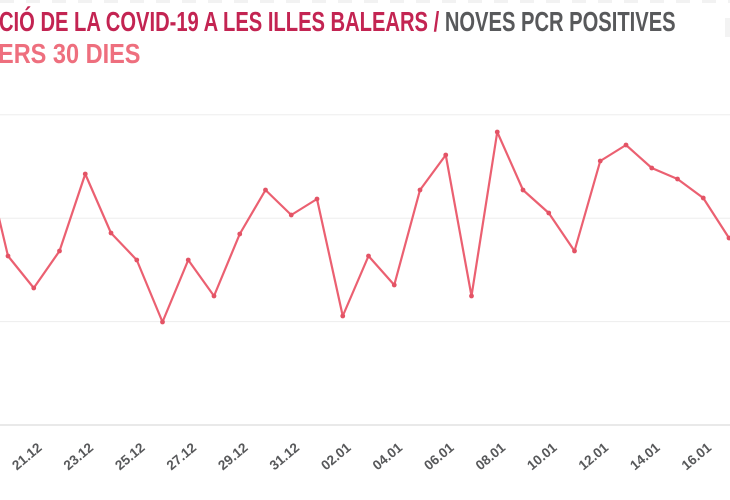  Describe the element at coordinates (697, 457) in the screenshot. I see `x-tick-label: 16.01` at that location.